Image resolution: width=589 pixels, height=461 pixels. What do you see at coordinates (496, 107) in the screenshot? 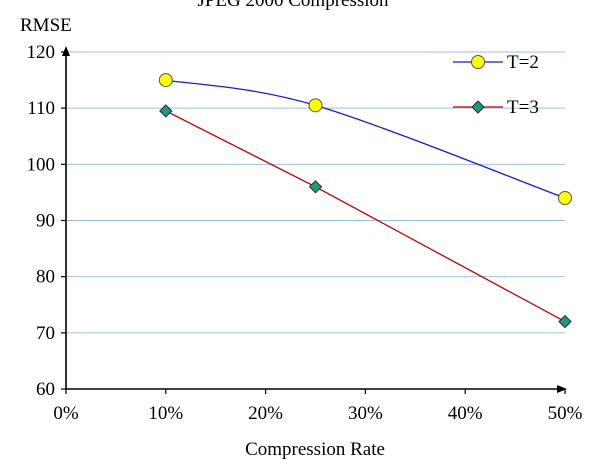
I see `legend-item: T=3` at bounding box center [496, 107].